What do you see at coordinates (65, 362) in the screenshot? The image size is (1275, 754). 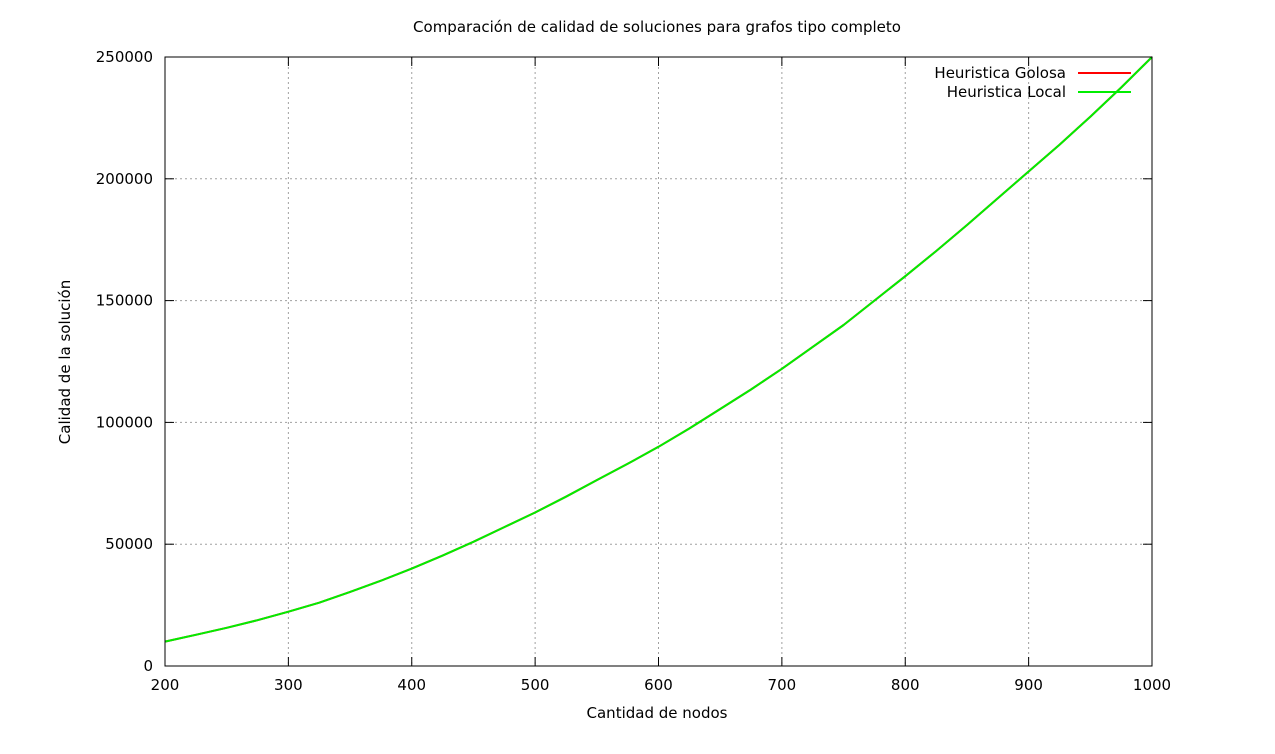 I see `y-axis-title: Calidad de la solución` at bounding box center [65, 362].